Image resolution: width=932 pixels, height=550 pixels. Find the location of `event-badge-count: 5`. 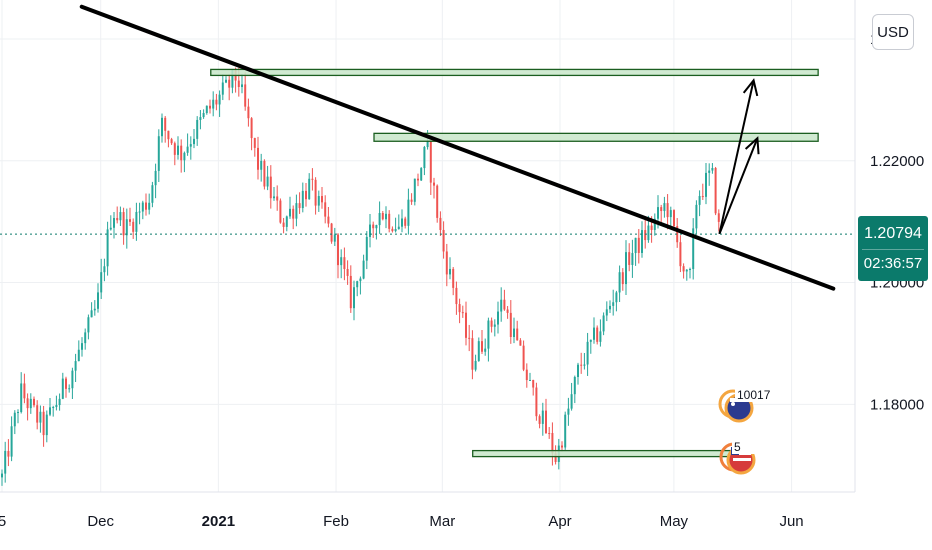

event-badge-count: 5 is located at coordinates (737, 447).